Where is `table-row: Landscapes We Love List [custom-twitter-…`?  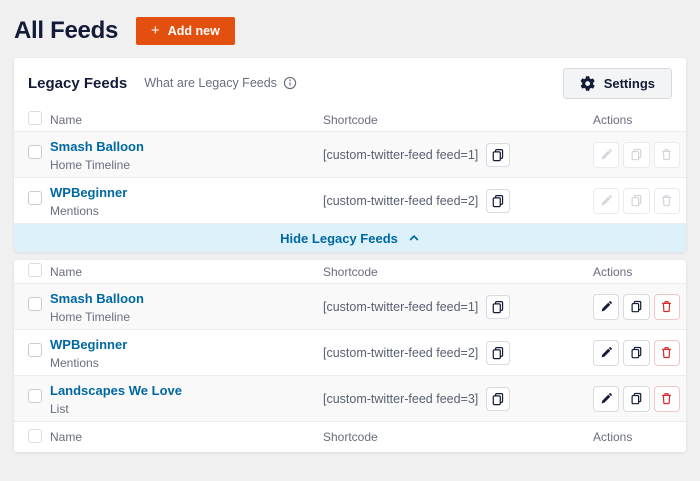
table-row: Landscapes We Love List [custom-twitter-… is located at coordinates (350, 399).